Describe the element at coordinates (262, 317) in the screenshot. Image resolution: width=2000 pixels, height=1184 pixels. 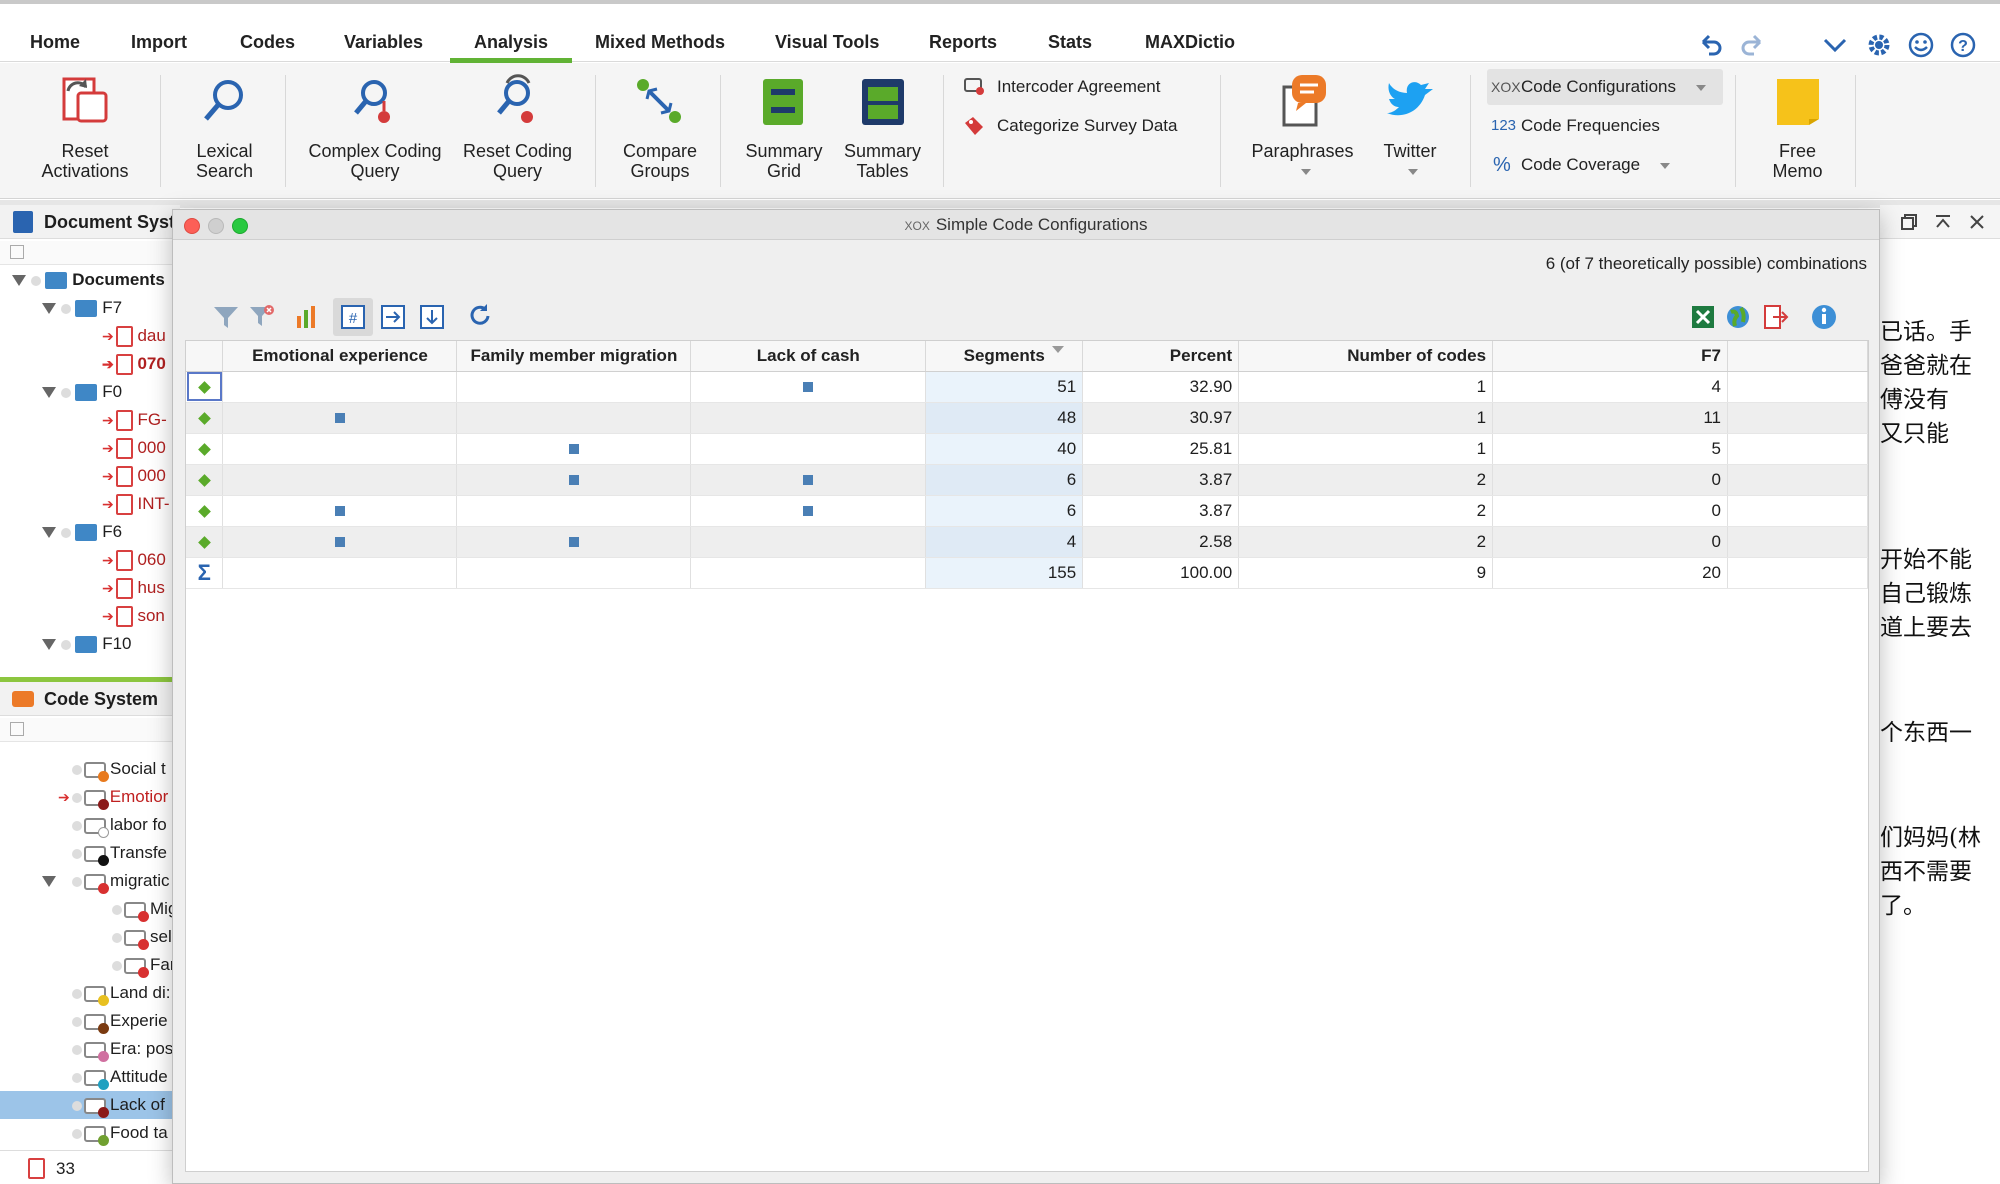
I see `clear-filter-icon` at that location.